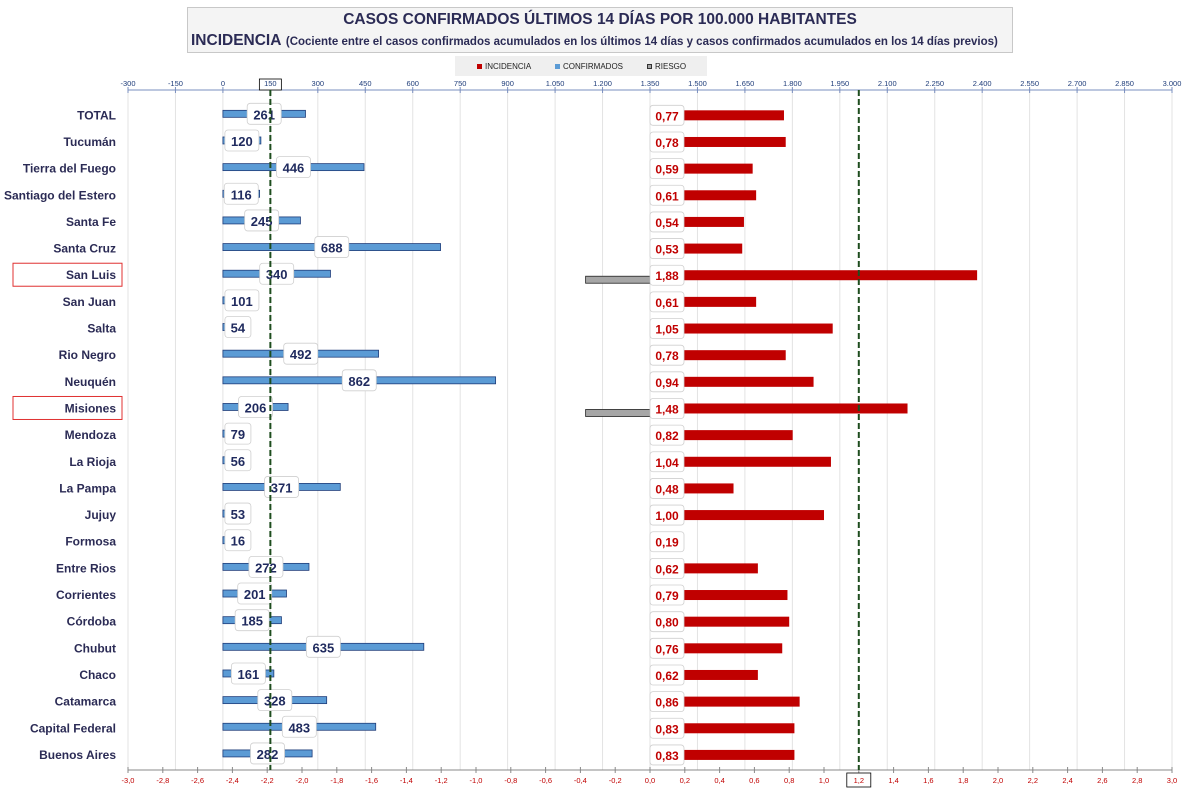 This screenshot has width=1200, height=797. What do you see at coordinates (667, 463) in the screenshot?
I see `incidencia-data-label: 1,04` at bounding box center [667, 463].